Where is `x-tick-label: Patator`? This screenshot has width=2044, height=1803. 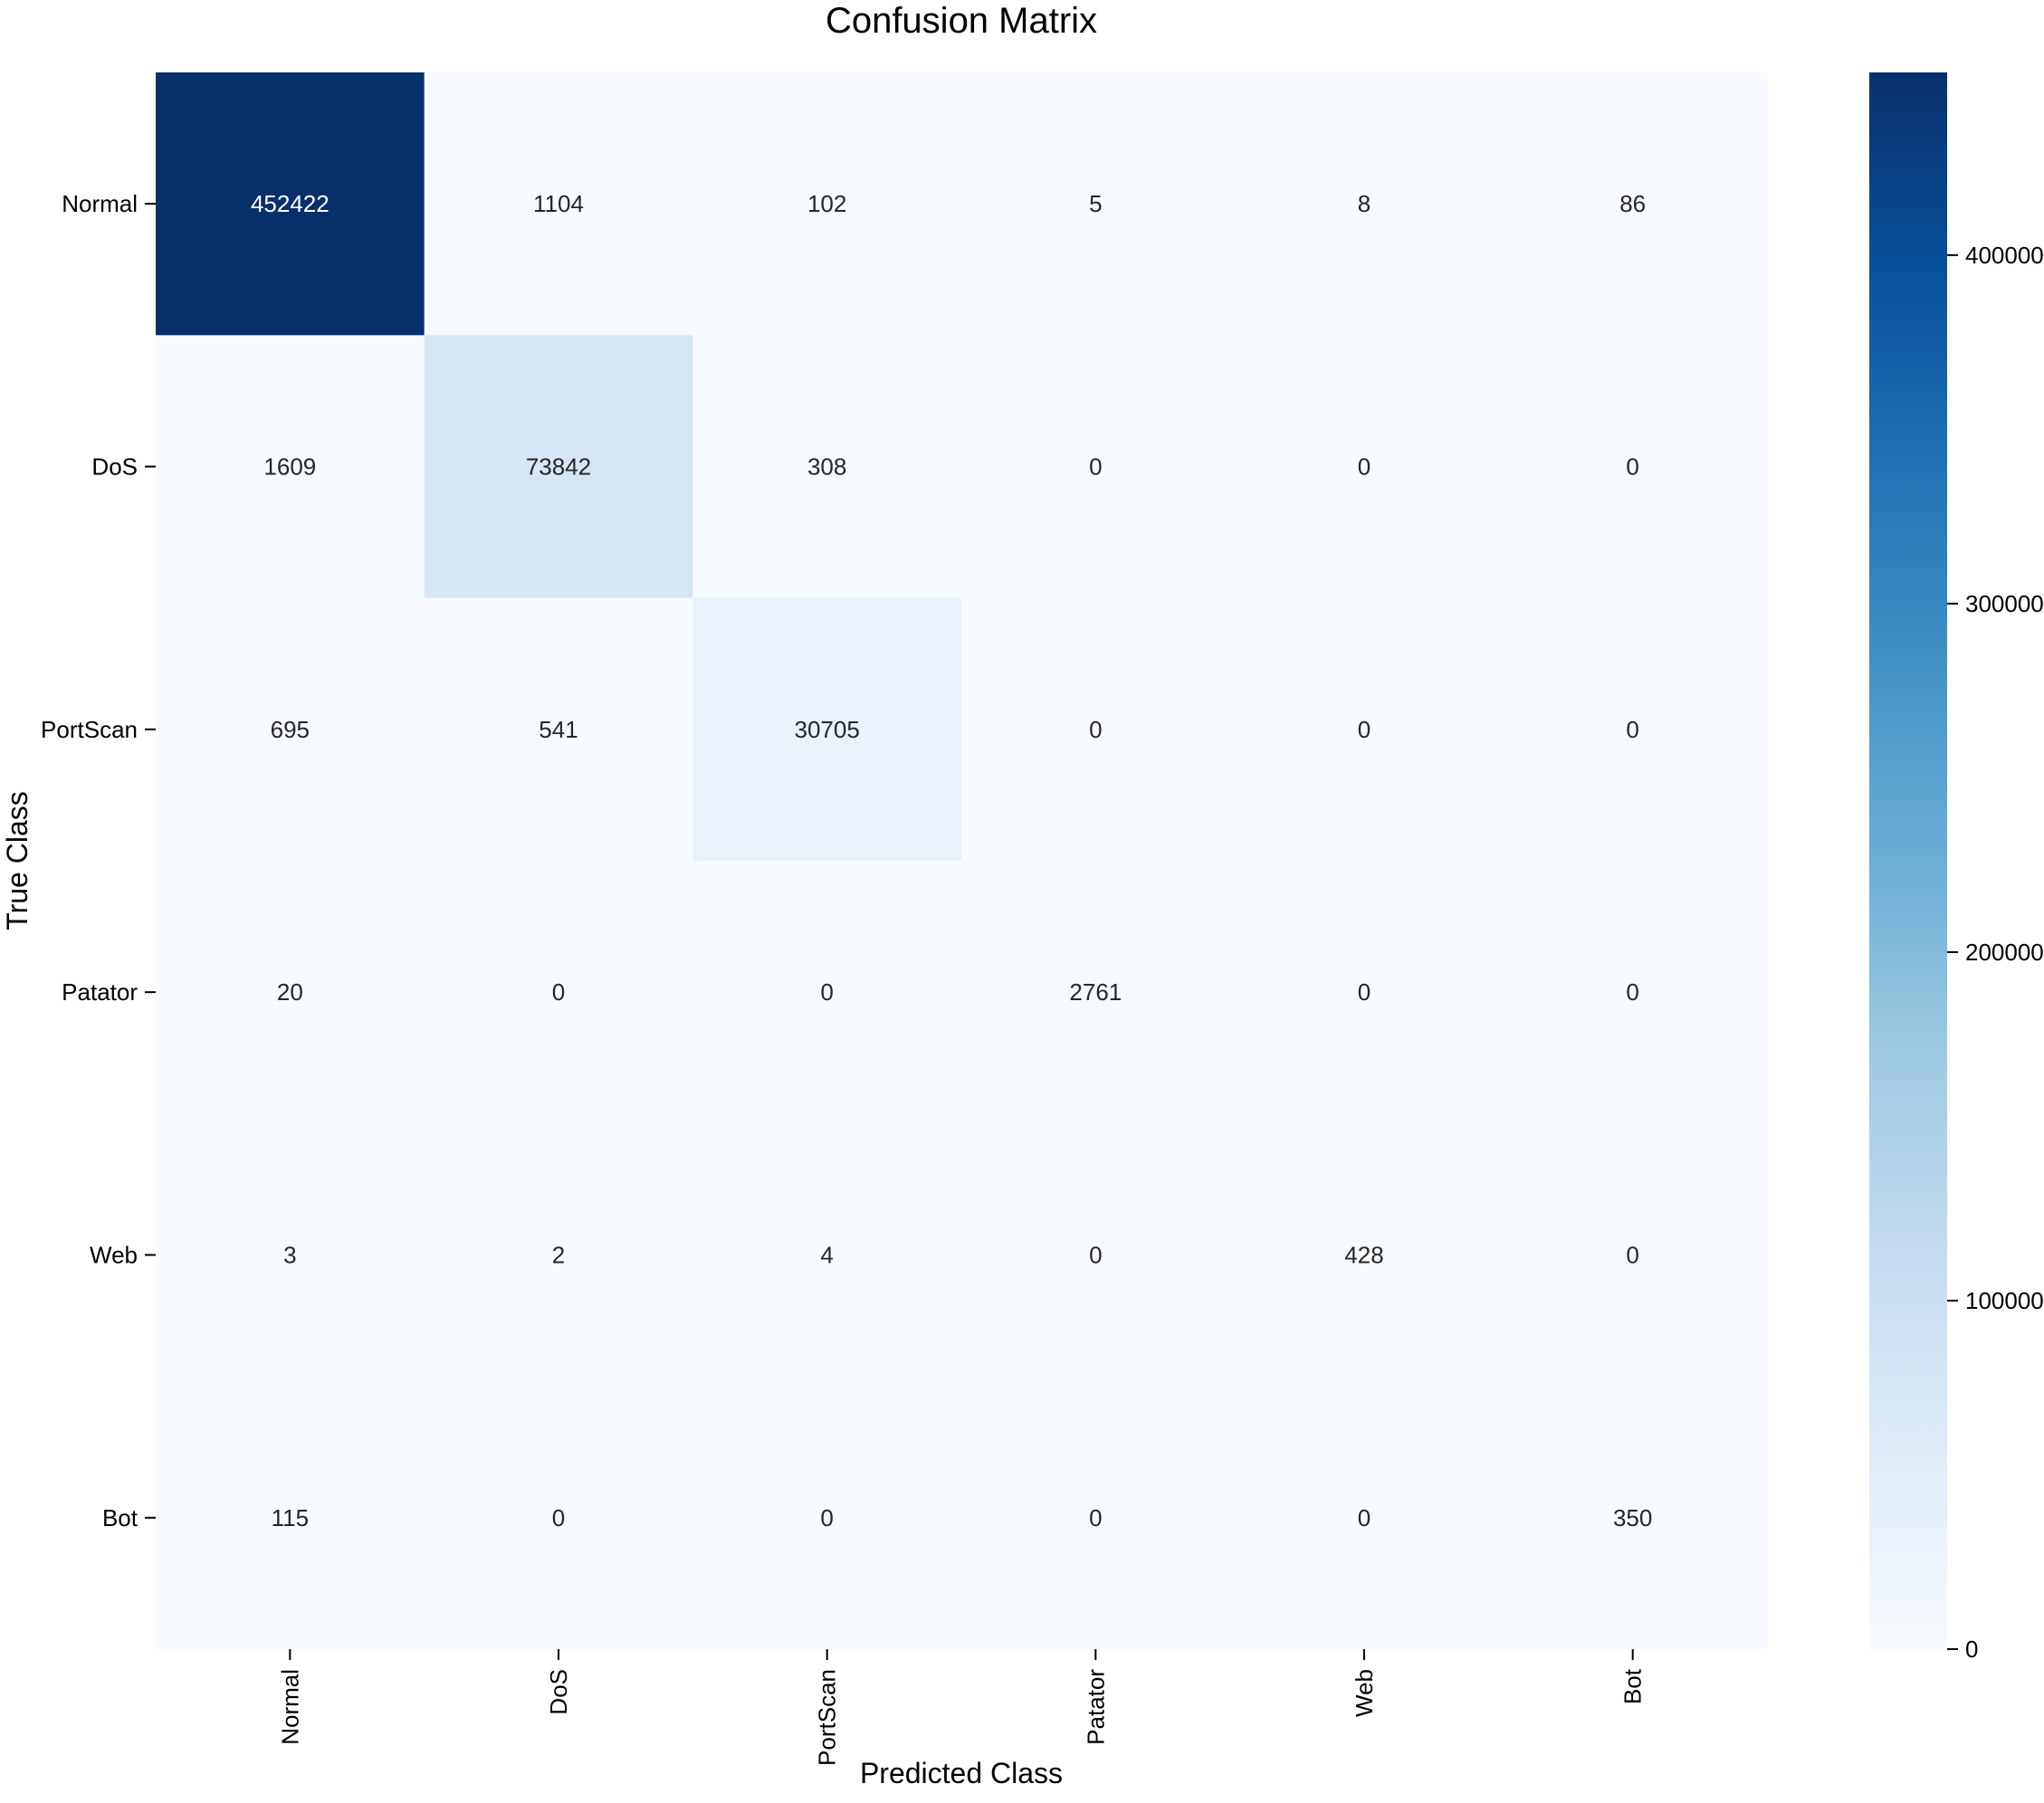 x-tick-label: Patator is located at coordinates (1095, 1707).